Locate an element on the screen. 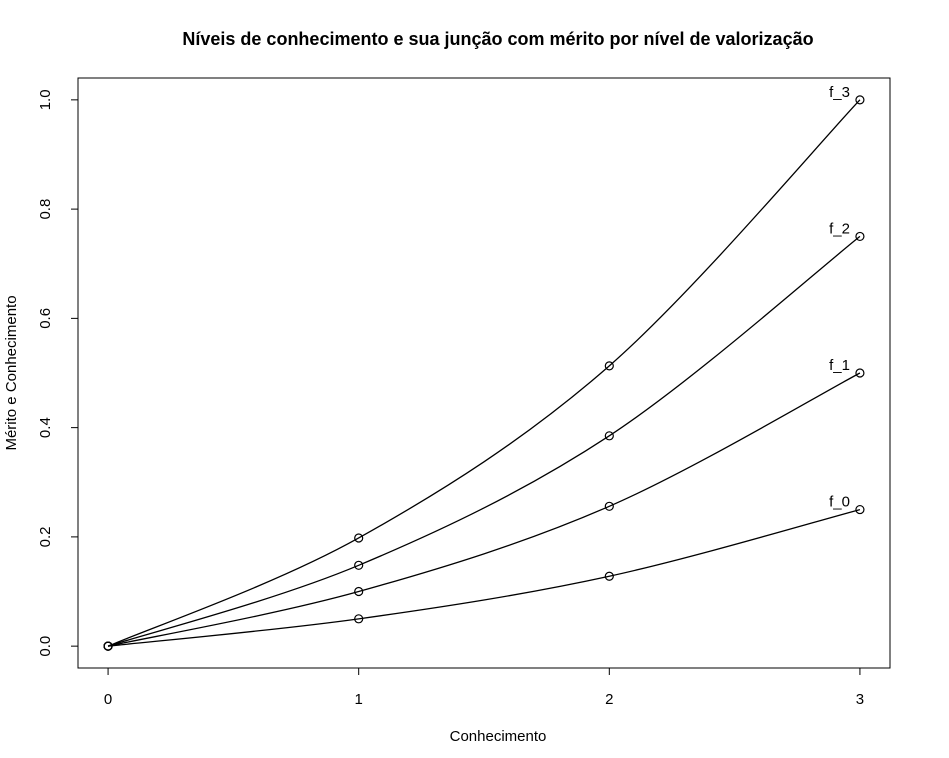 The image size is (949, 758). y-tick-label: 0.2 is located at coordinates (45, 536).